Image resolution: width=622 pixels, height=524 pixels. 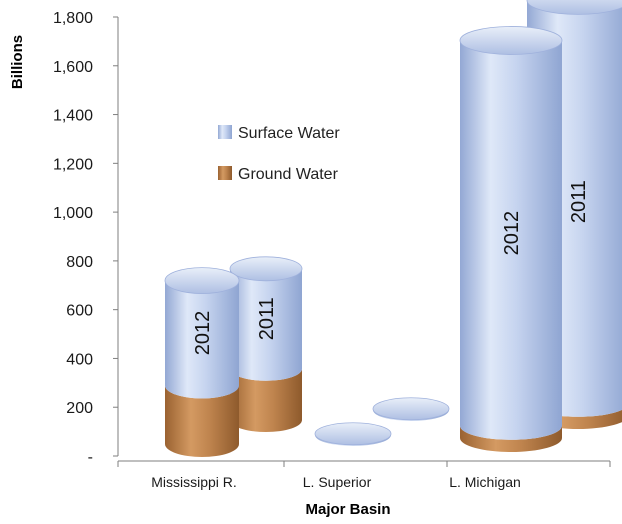 I want to click on y-axis-title: Billions, so click(x=17, y=62).